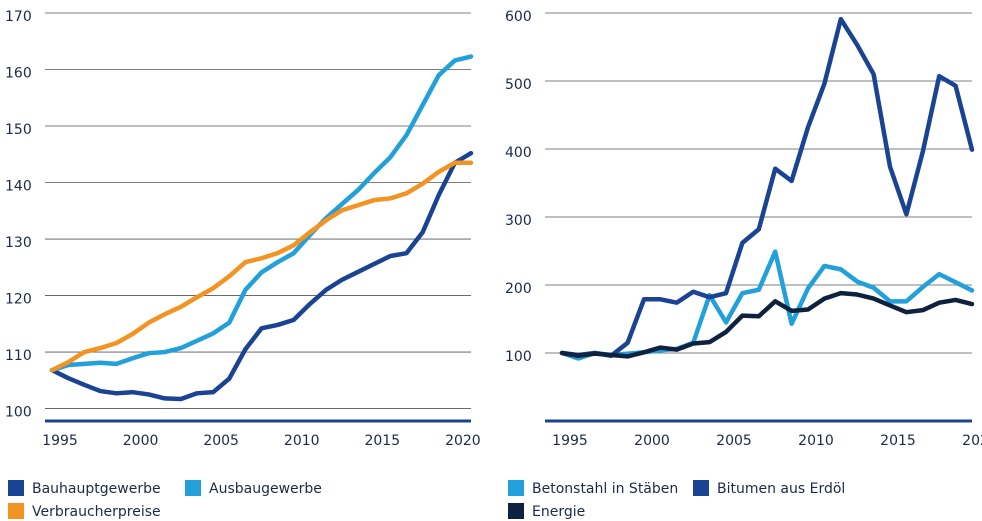 The height and width of the screenshot is (521, 982). Describe the element at coordinates (18, 356) in the screenshot. I see `y-tick-label: 110` at that location.